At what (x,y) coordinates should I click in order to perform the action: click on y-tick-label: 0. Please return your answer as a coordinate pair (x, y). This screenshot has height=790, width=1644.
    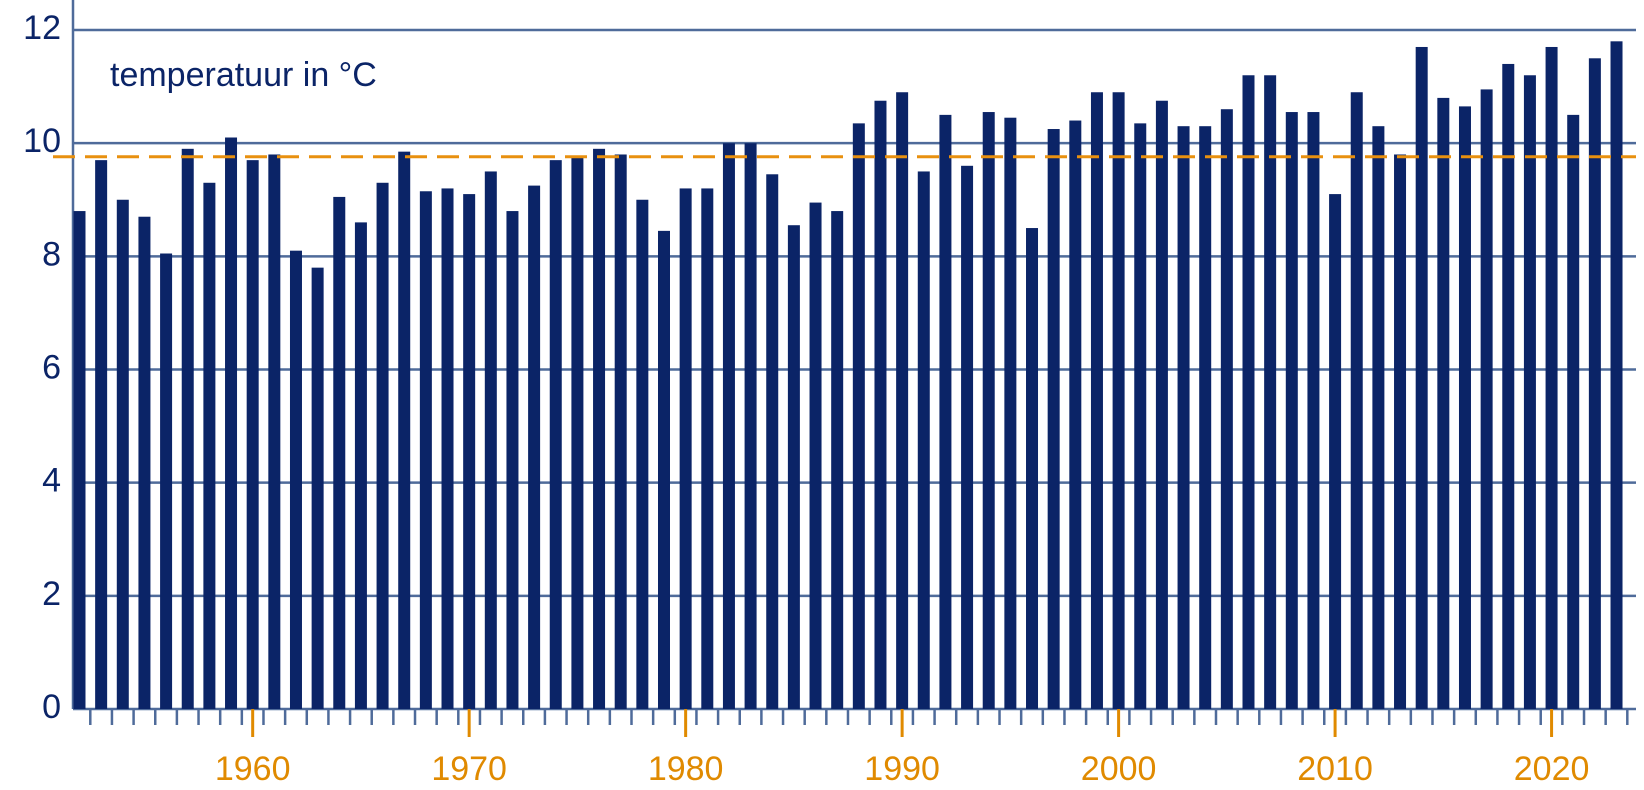
    Looking at the image, I should click on (51, 707).